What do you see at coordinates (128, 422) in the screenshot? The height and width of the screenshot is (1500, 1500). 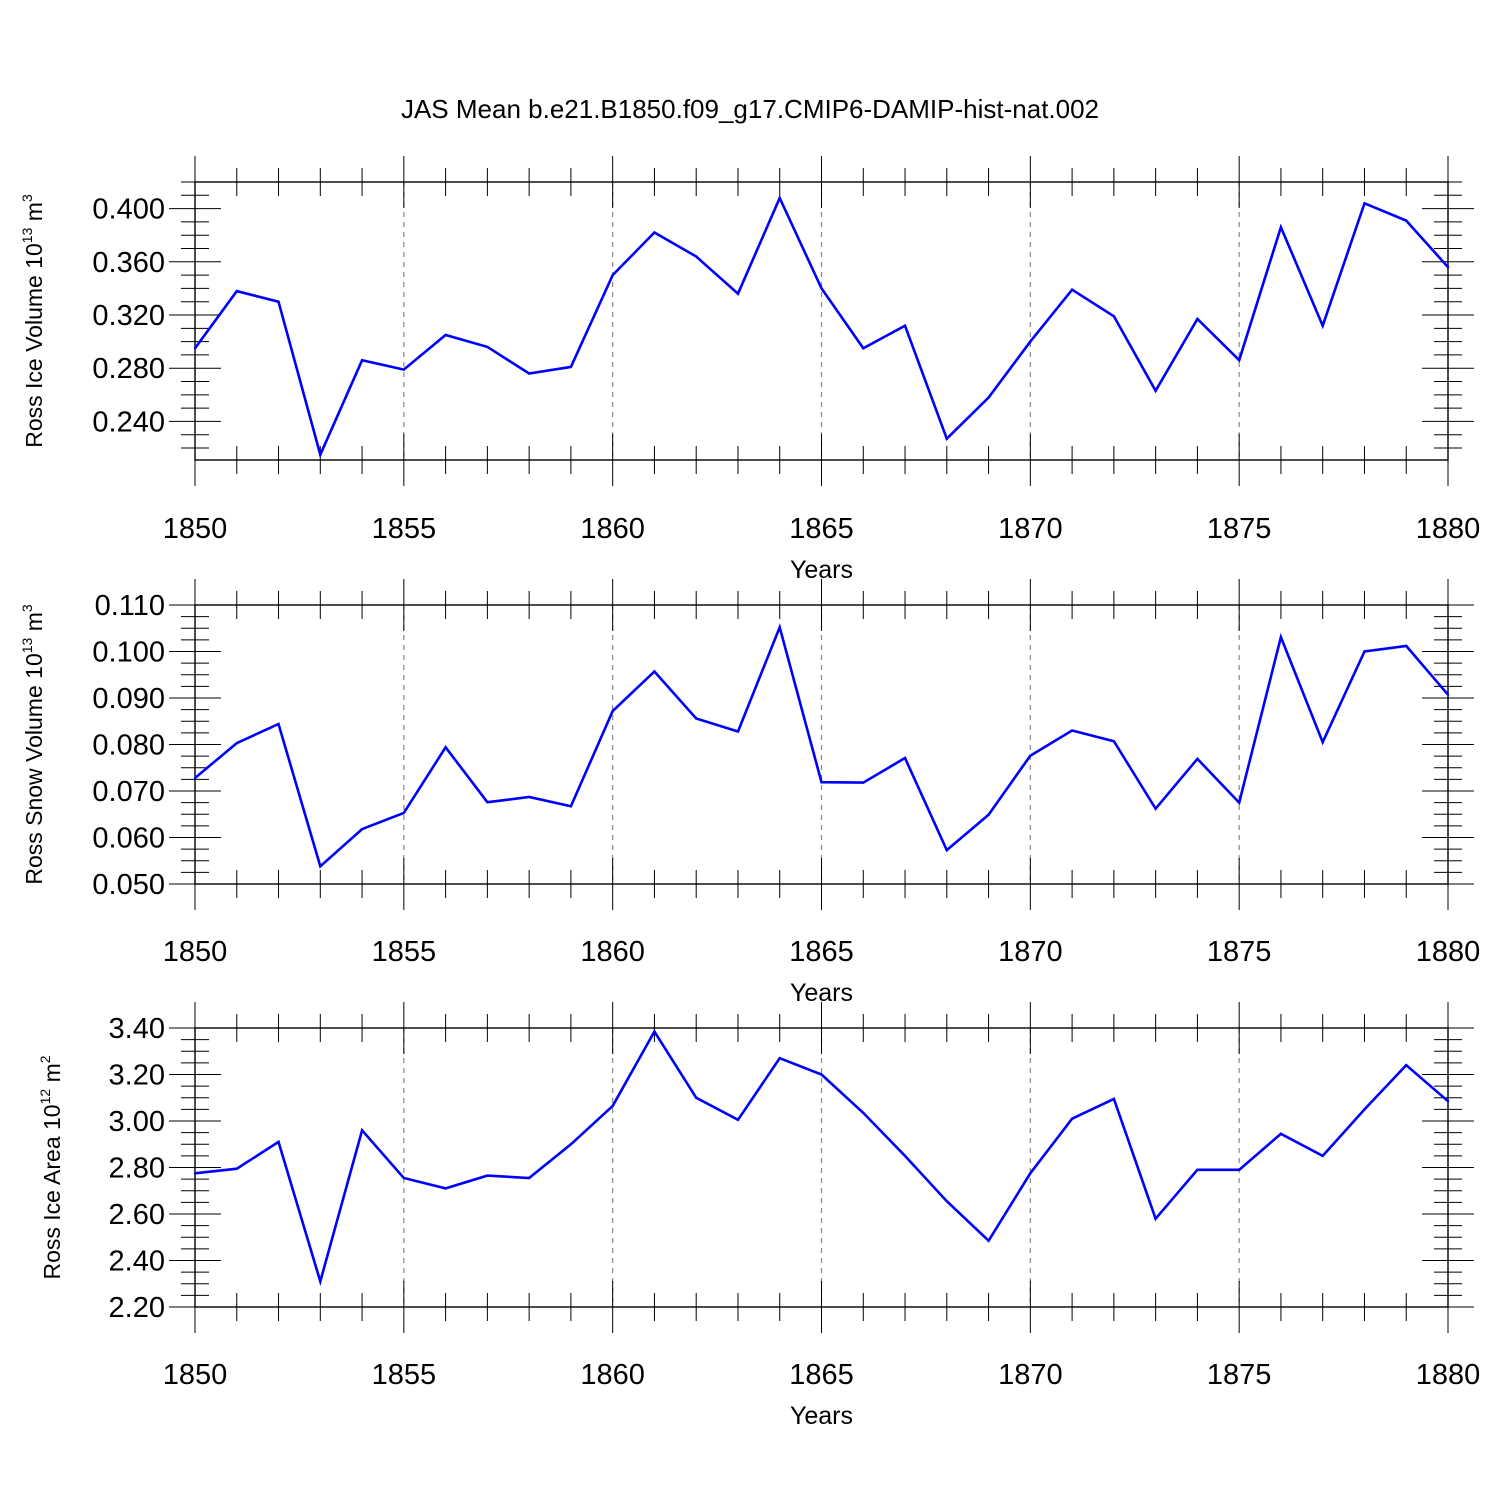 I see `y-tick-label: 0.240` at bounding box center [128, 422].